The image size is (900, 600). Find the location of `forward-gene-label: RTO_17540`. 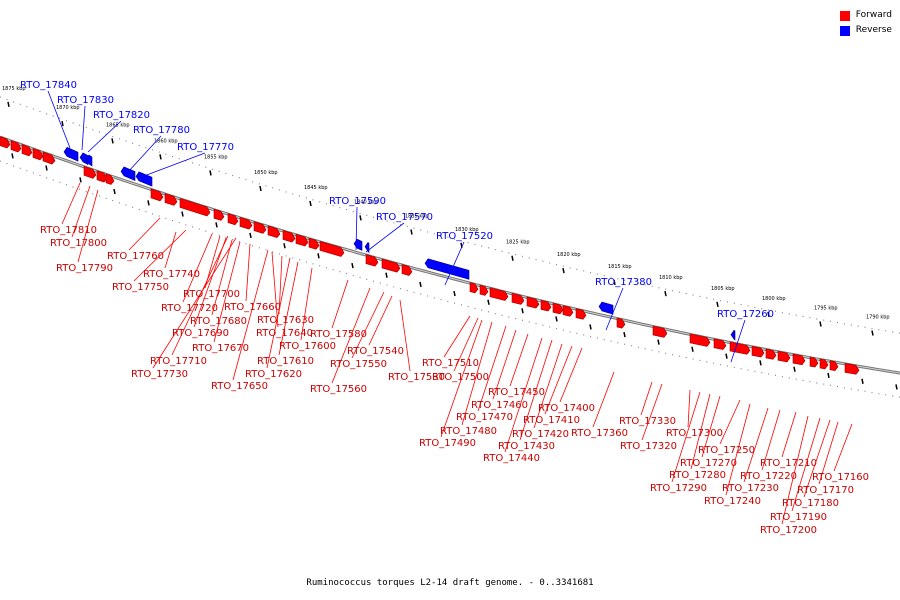

forward-gene-label: RTO_17540 is located at coordinates (375, 351).